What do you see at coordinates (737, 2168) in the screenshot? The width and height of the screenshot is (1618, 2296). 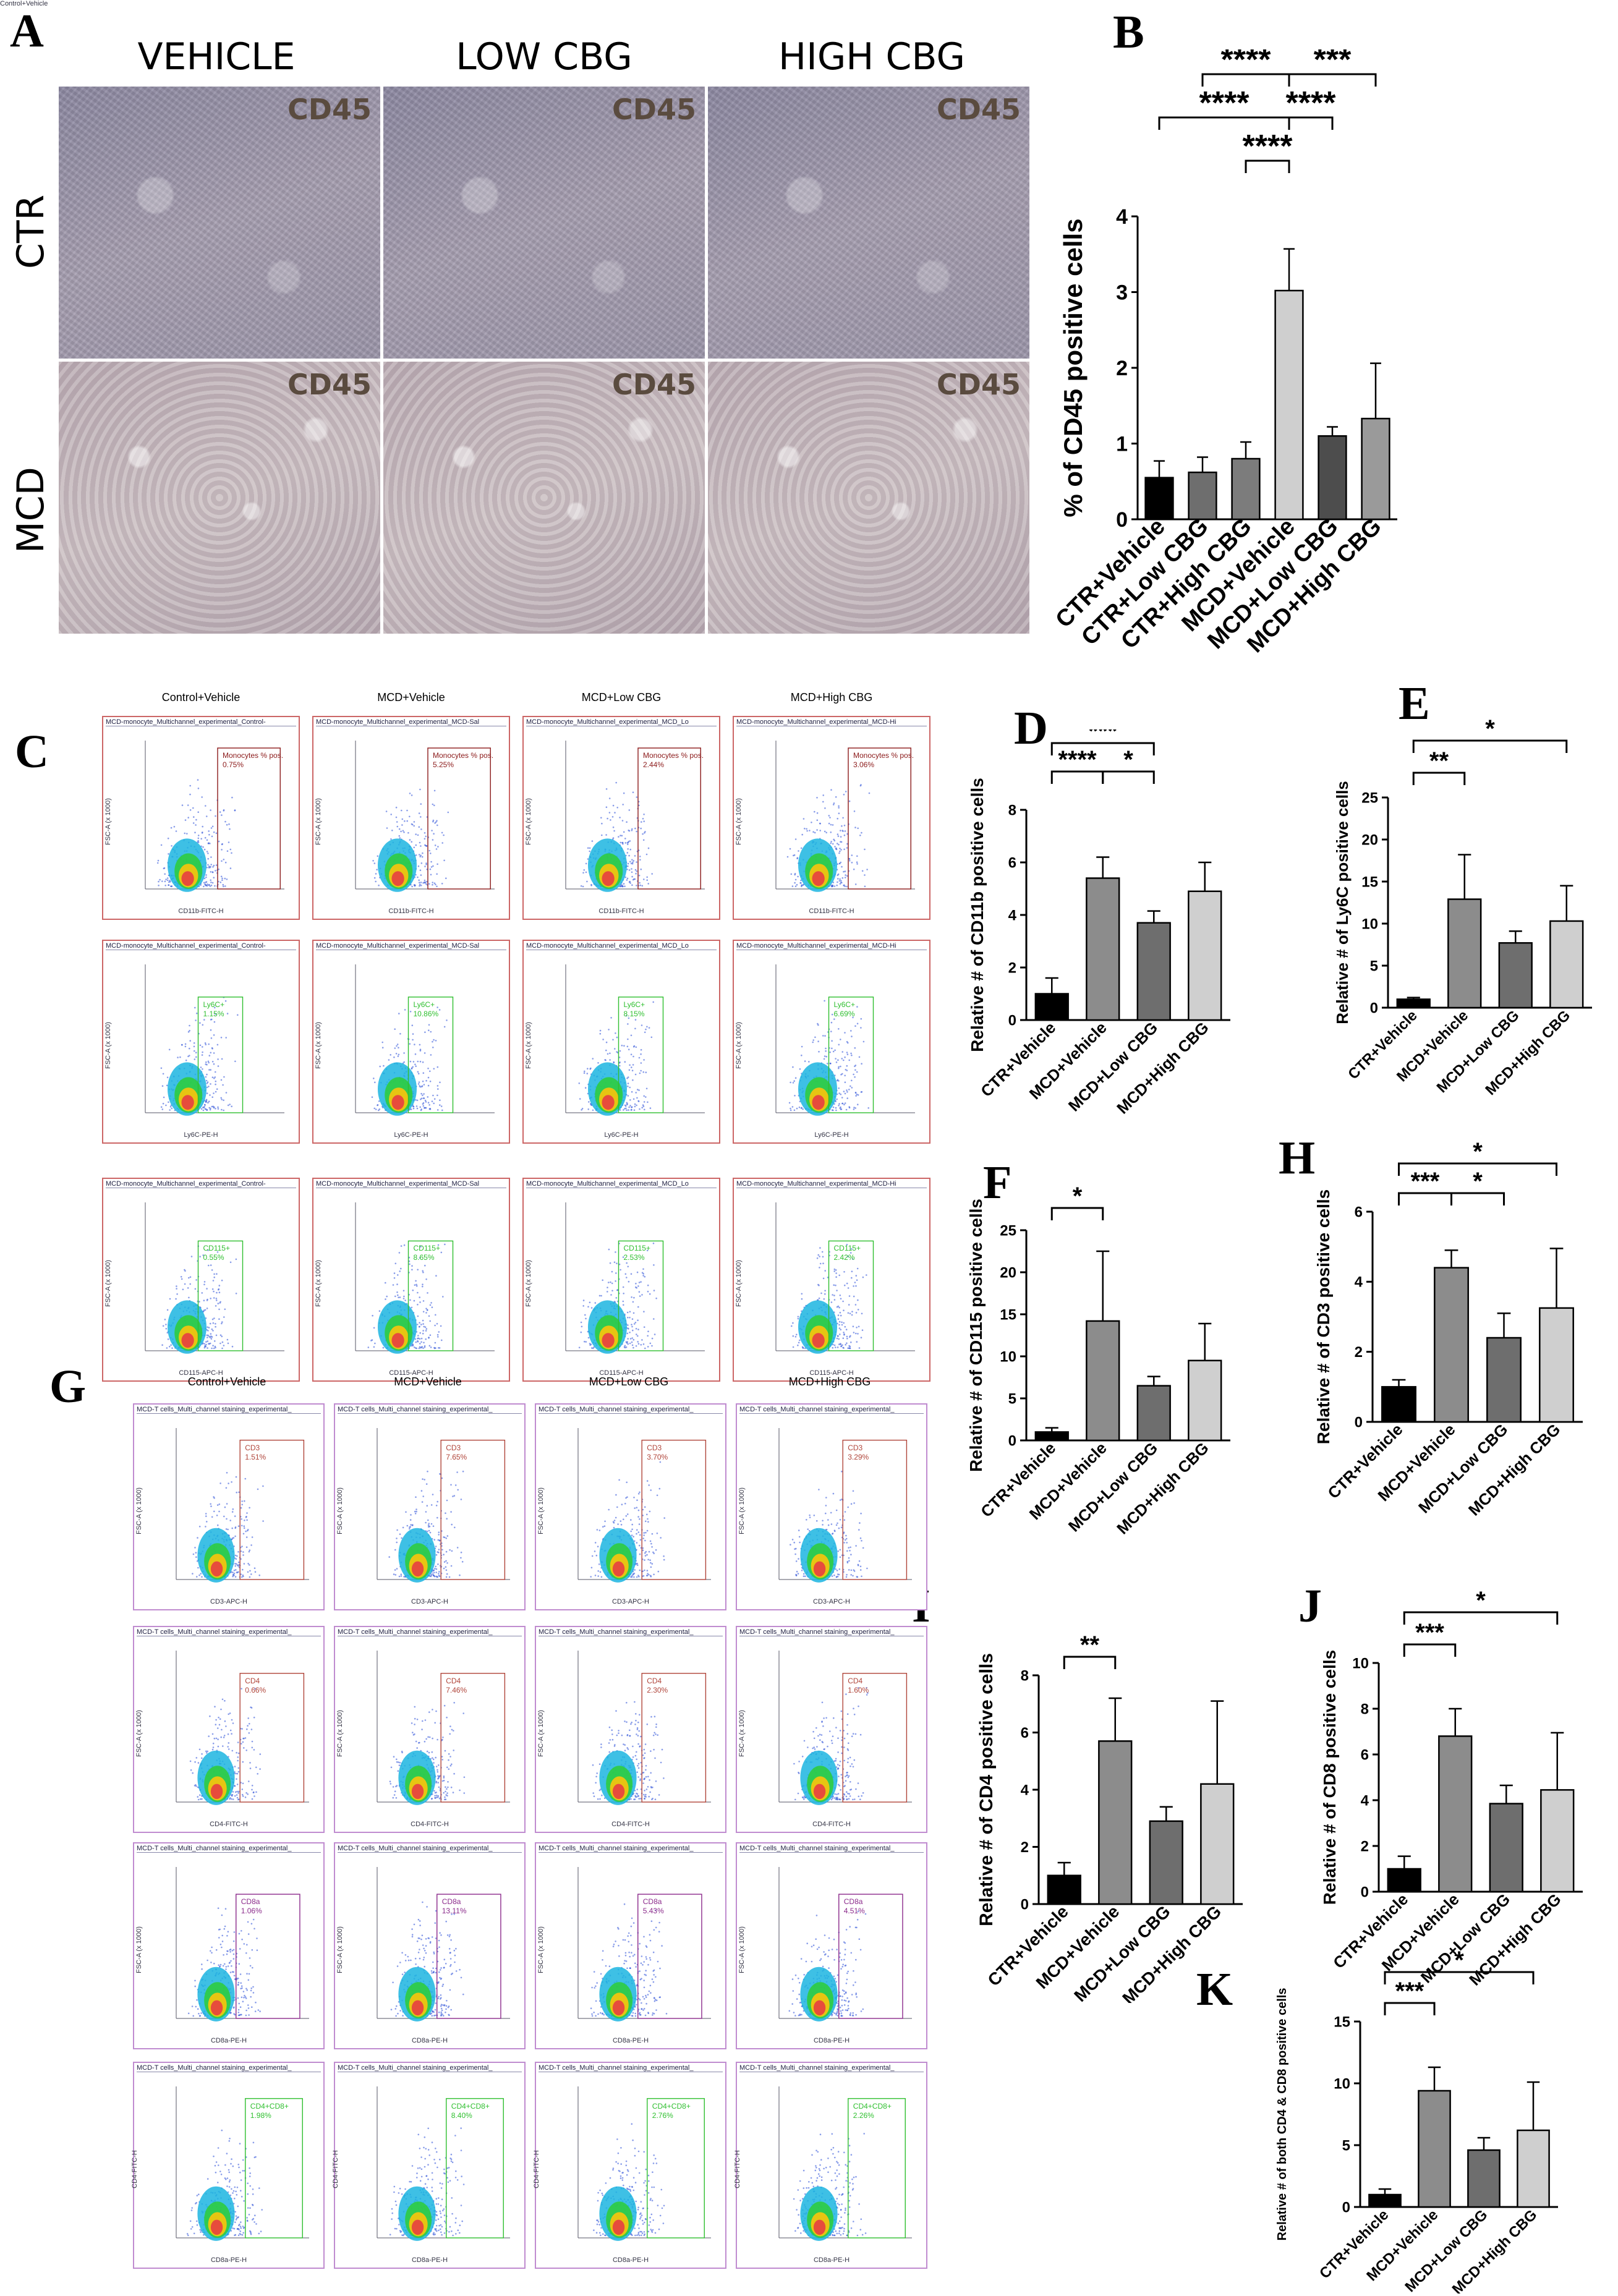 I see `y-axis-label: CD4-FITC-H` at bounding box center [737, 2168].